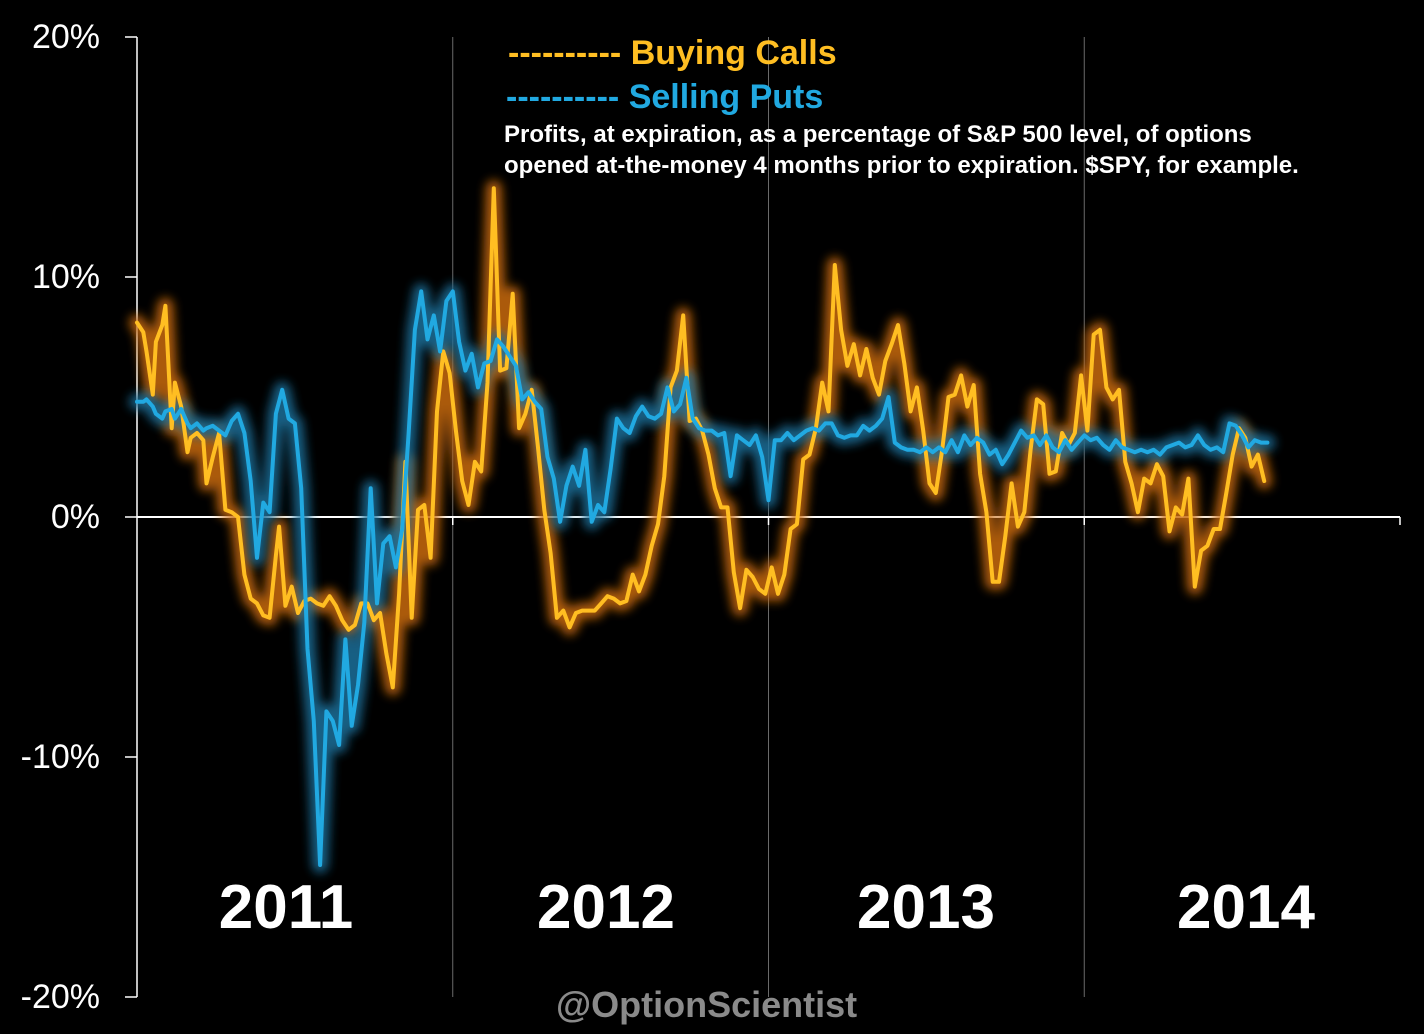  What do you see at coordinates (75, 517) in the screenshot?
I see `y-tick-label: 0%` at bounding box center [75, 517].